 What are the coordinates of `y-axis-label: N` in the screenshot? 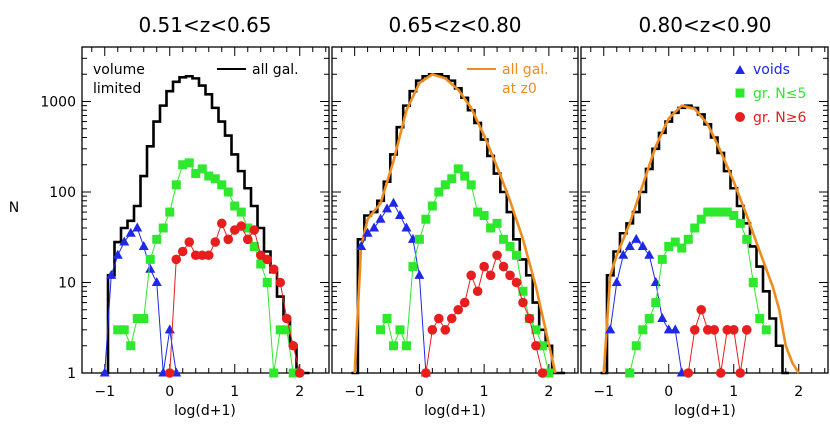 It's located at (14, 208).